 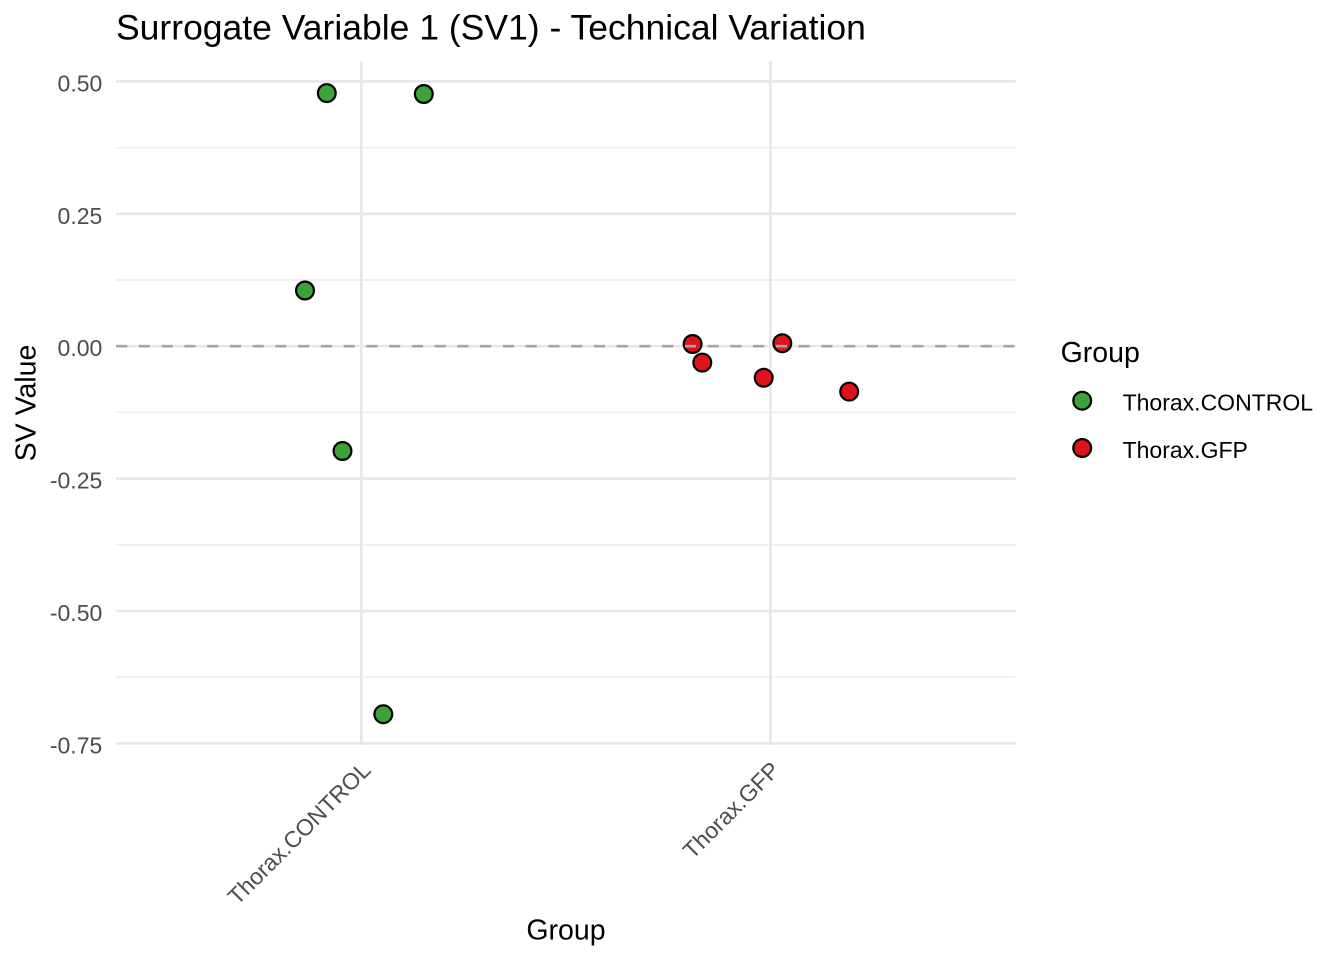 I want to click on svg-text: 0.50, so click(x=80, y=83).